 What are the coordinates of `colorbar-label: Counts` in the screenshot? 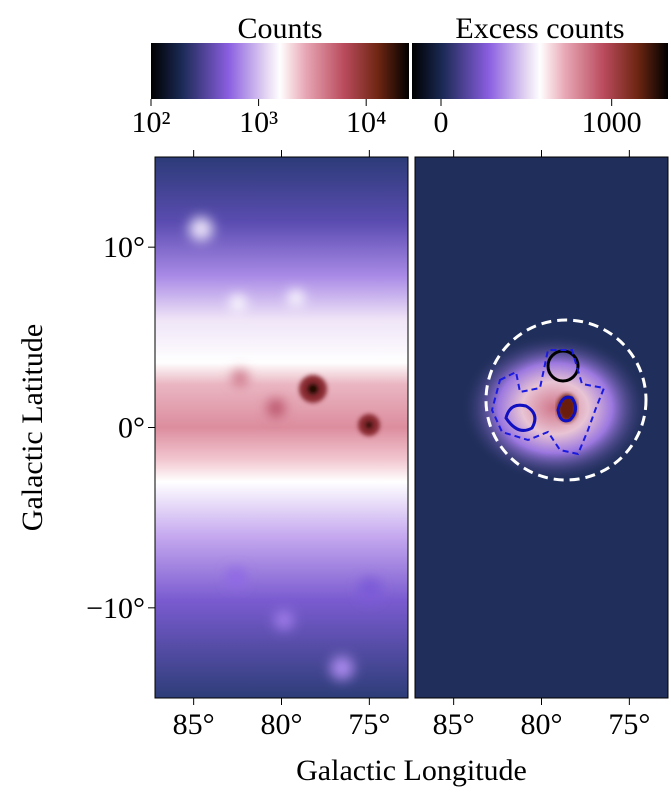 It's located at (279, 28).